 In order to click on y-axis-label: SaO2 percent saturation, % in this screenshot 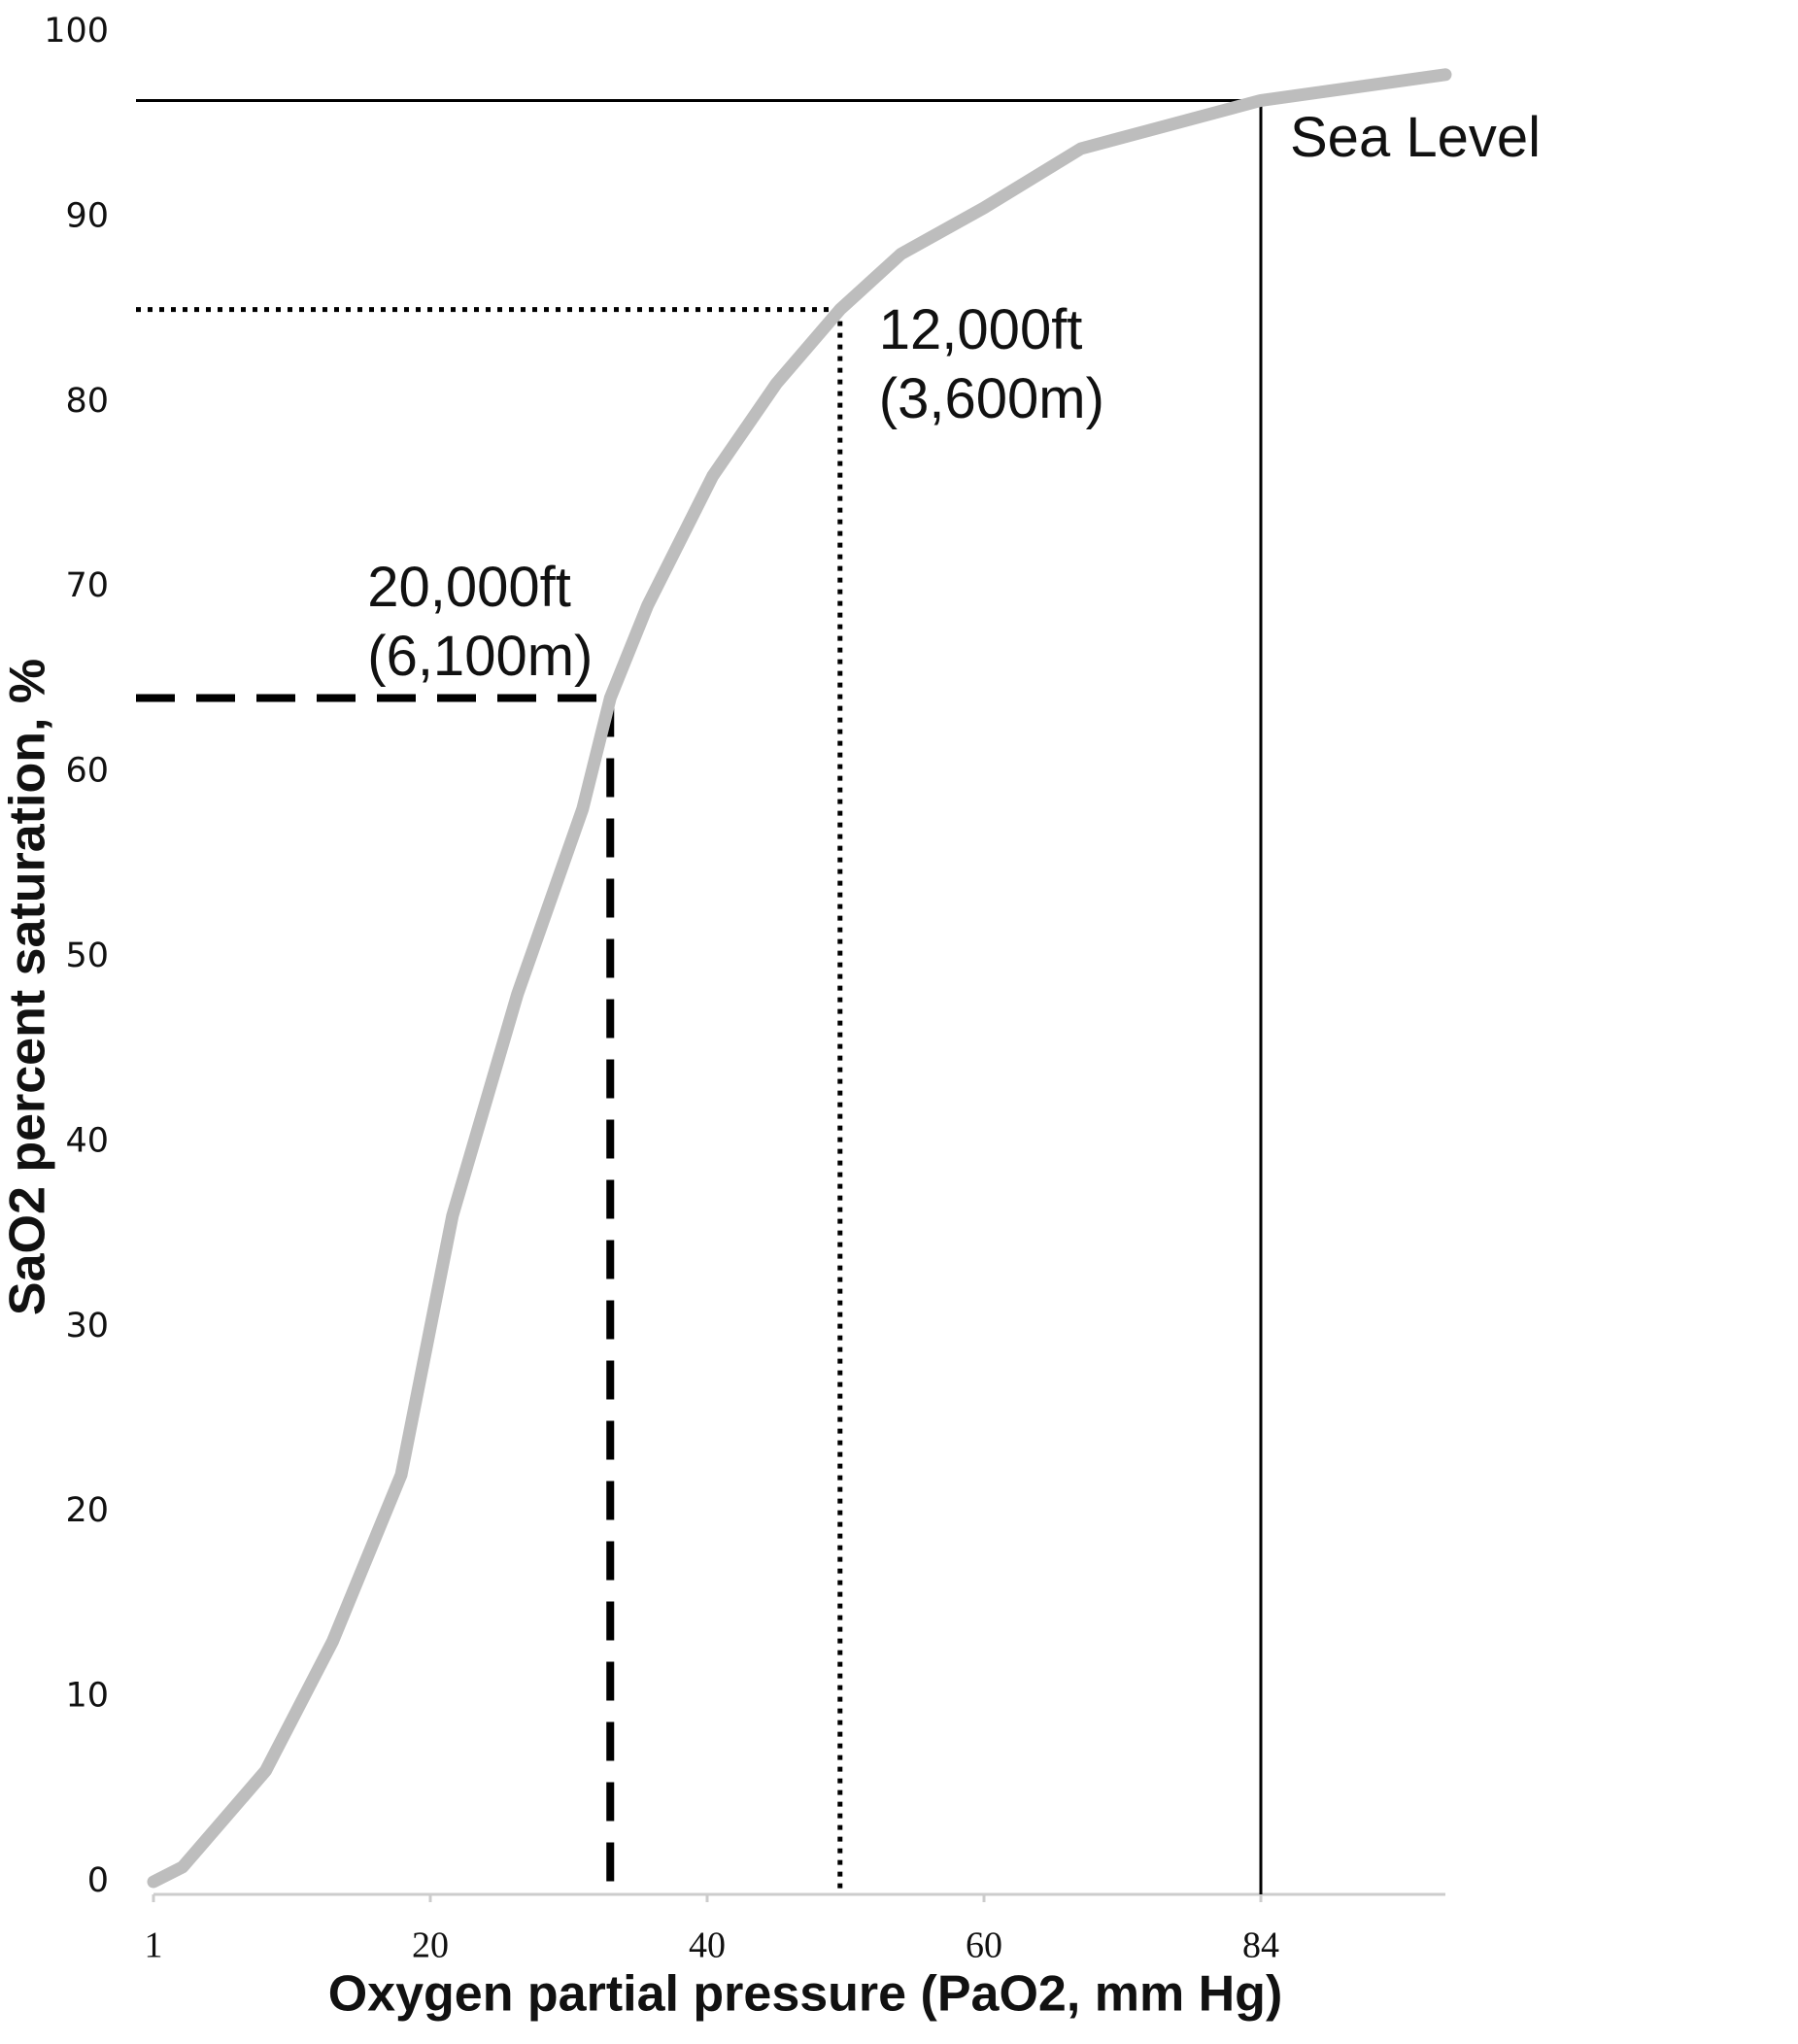, I will do `click(28, 987)`.